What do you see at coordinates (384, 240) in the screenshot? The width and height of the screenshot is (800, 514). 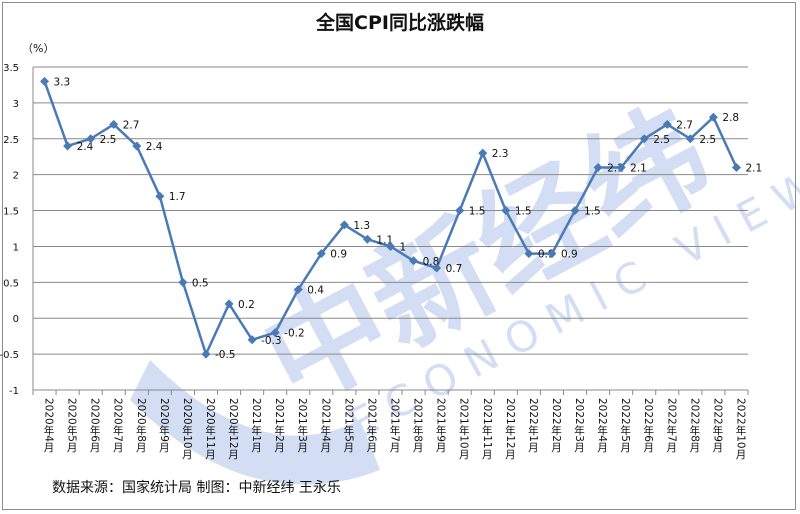 I see `data-label: 1.1` at bounding box center [384, 240].